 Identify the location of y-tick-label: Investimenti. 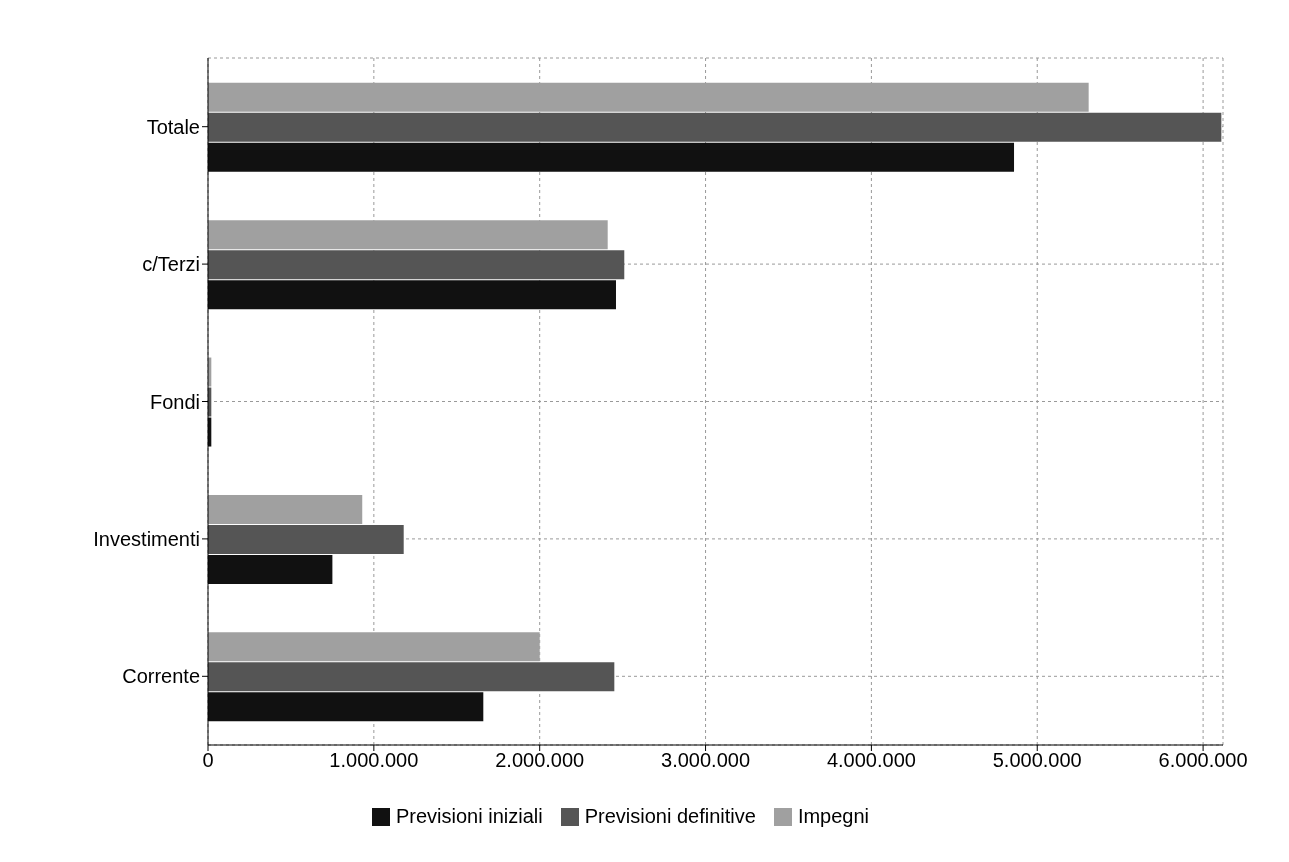
(146, 539).